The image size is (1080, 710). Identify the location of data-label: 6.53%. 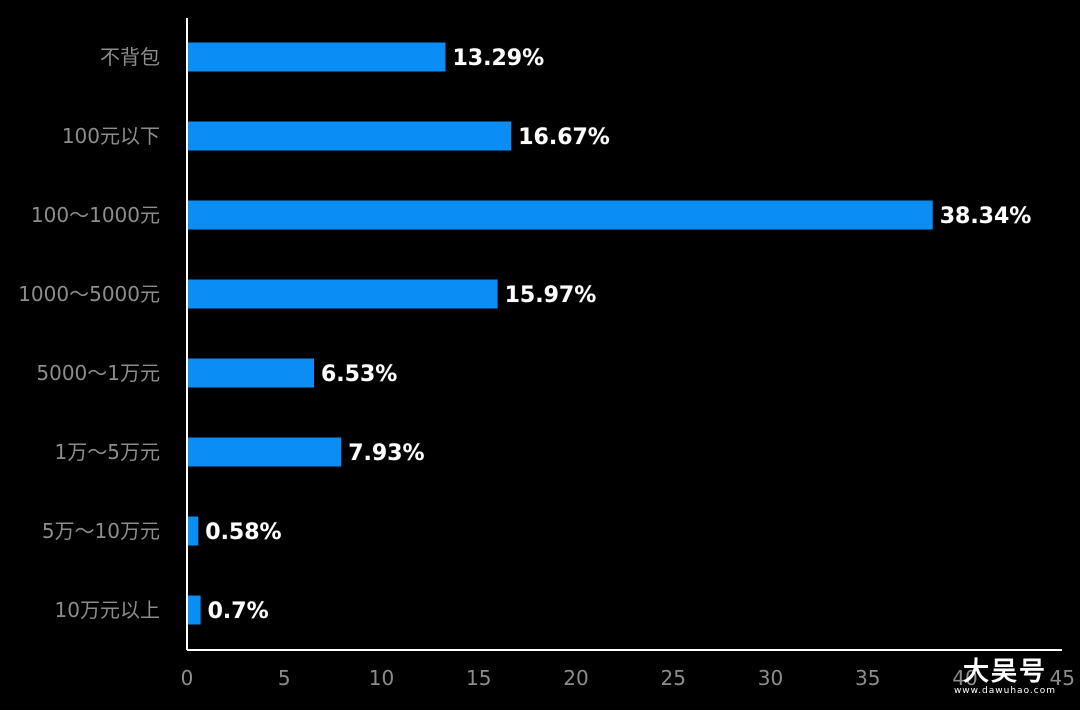
(359, 374).